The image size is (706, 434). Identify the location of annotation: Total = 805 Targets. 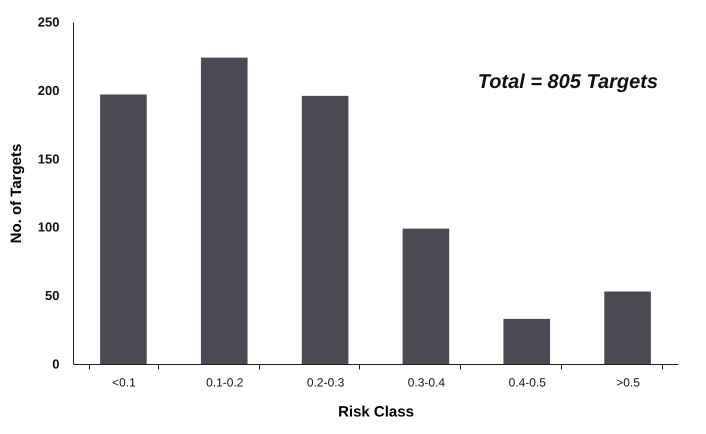
(568, 82).